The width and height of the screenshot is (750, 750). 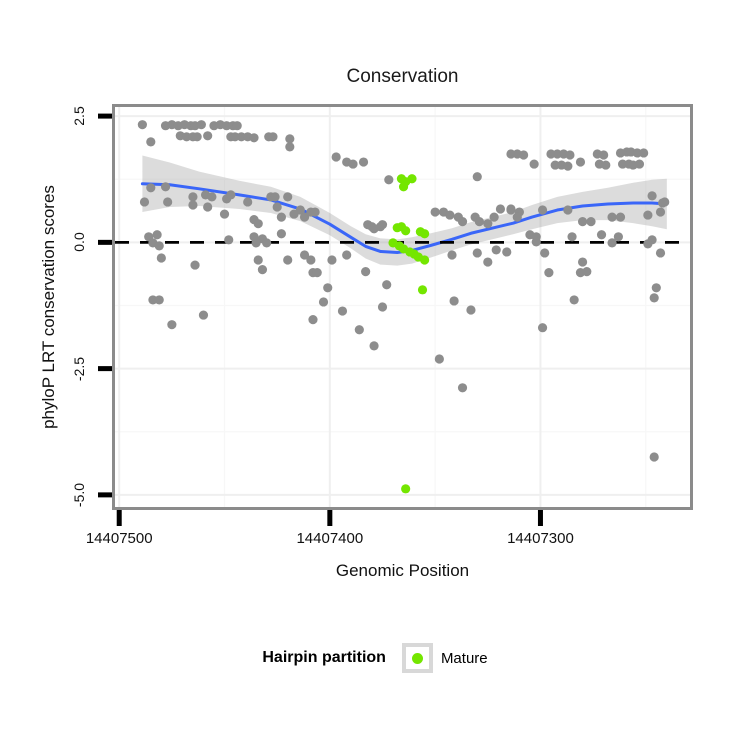 What do you see at coordinates (119, 538) in the screenshot?
I see `x-tick-label: 14407500` at bounding box center [119, 538].